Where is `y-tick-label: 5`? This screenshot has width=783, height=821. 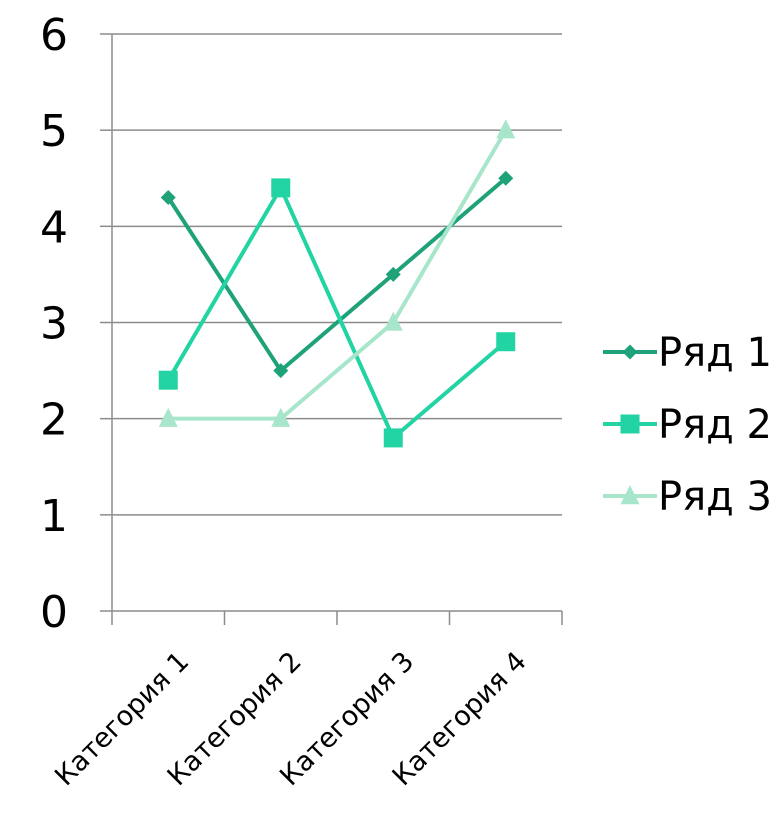 y-tick-label: 5 is located at coordinates (54, 131).